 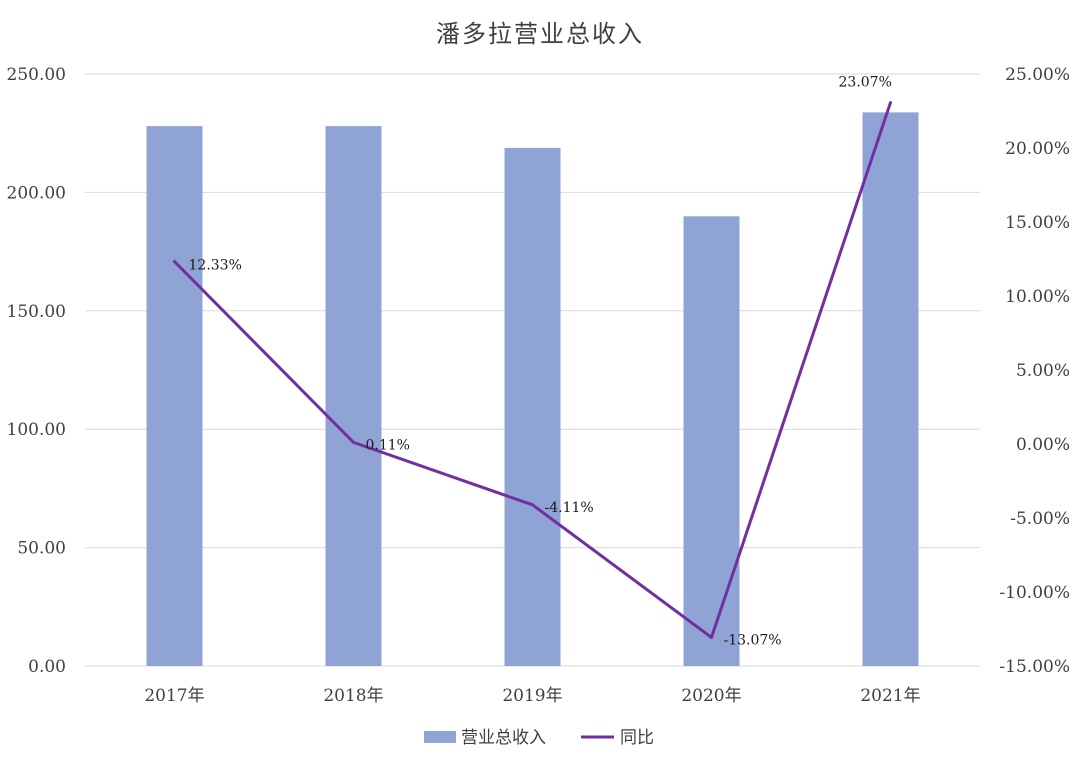 I want to click on right-tick-label: -10.00%, so click(x=1034, y=593).